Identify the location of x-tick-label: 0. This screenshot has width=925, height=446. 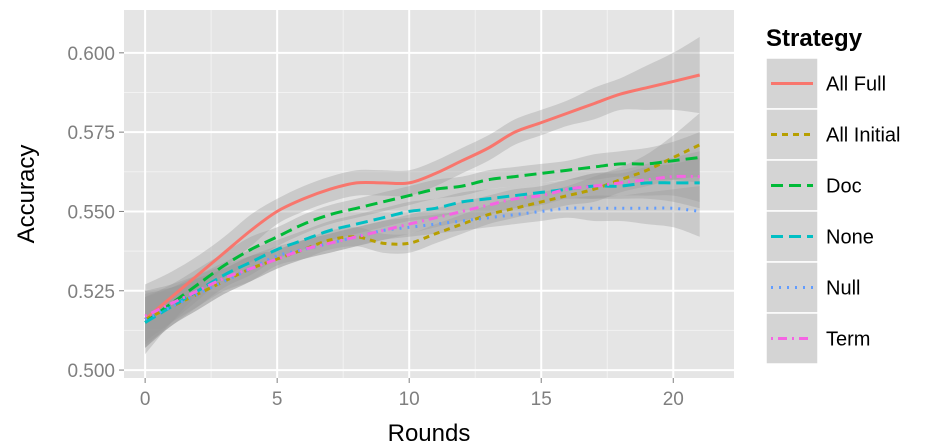
(145, 399).